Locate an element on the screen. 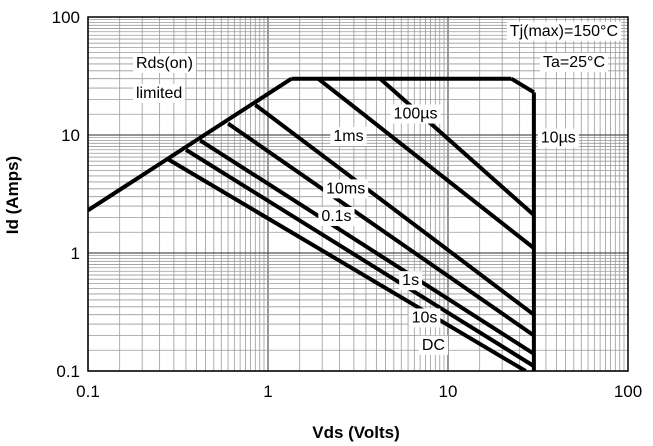 The image size is (653, 446). x-tick-label: 100 is located at coordinates (628, 391).